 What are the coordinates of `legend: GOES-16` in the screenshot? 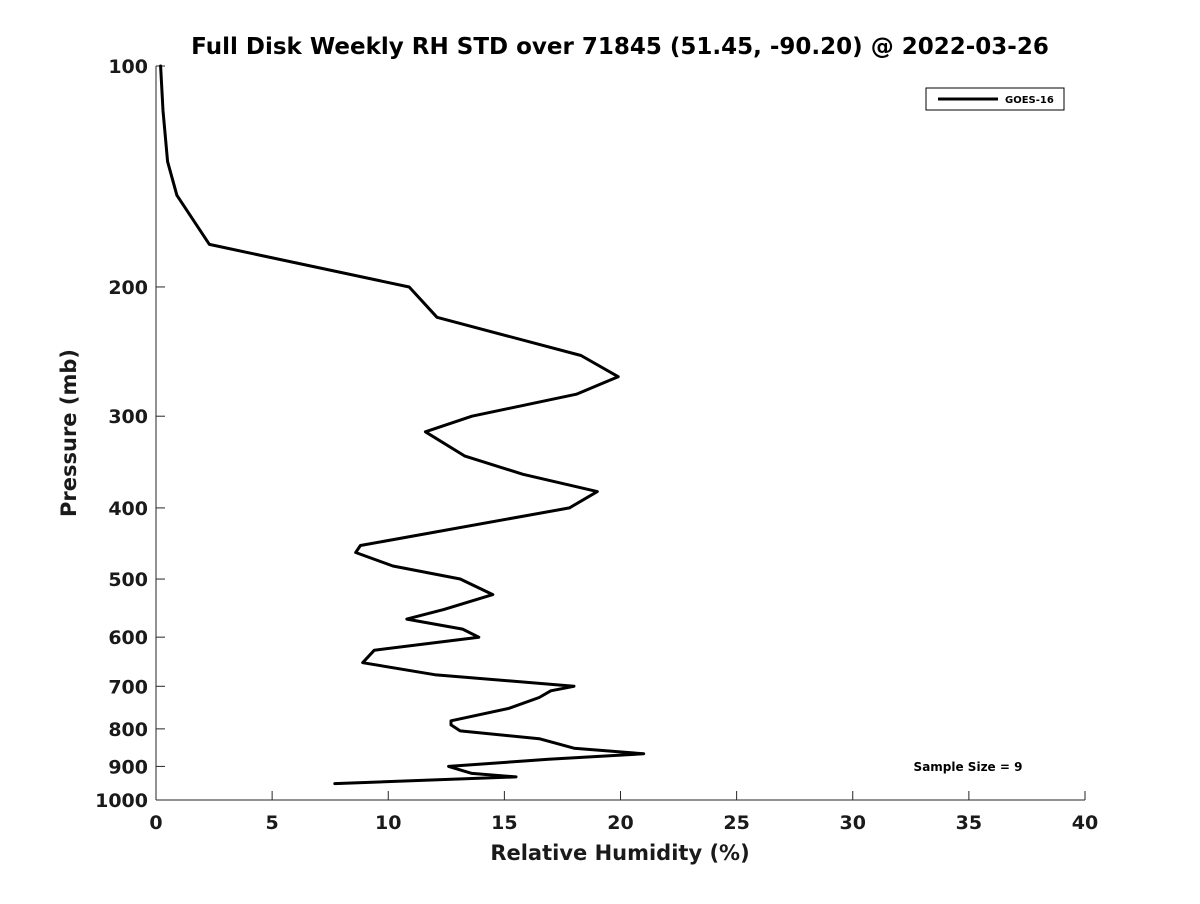 It's located at (995, 99).